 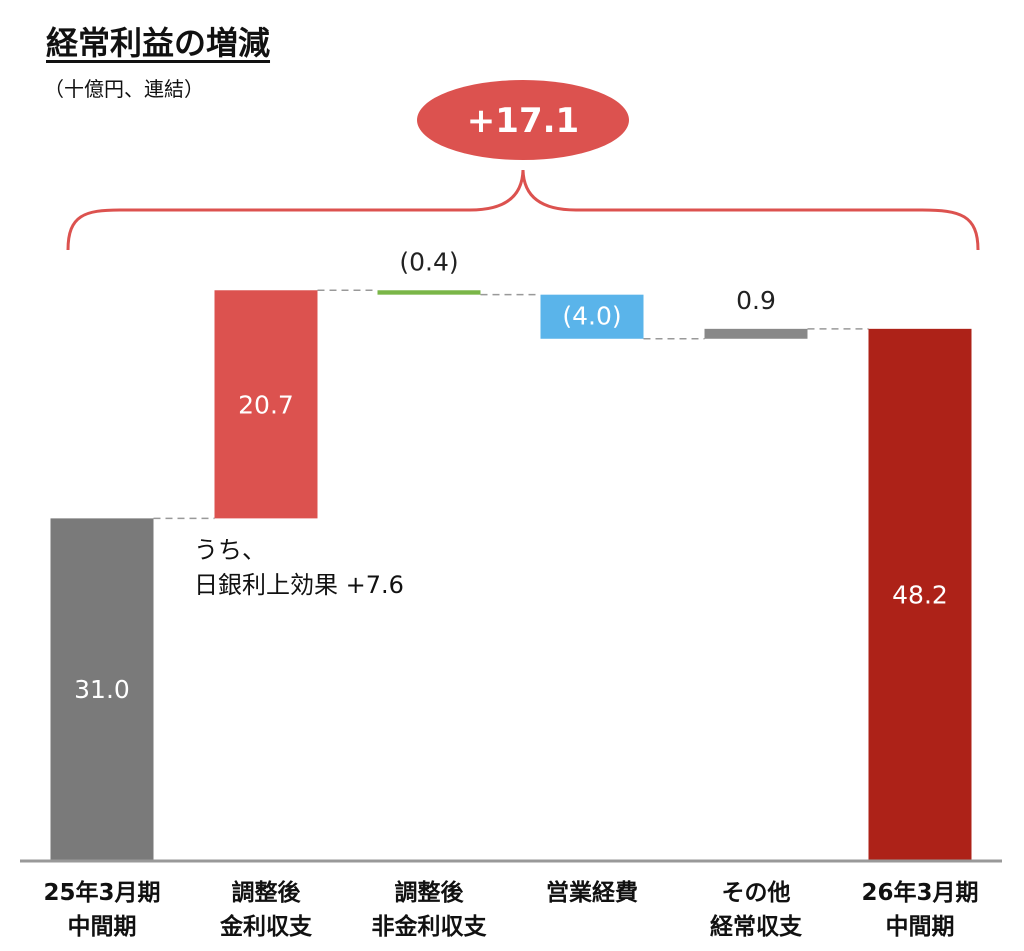 What do you see at coordinates (756, 926) in the screenshot?
I see `category-label: 経常収支` at bounding box center [756, 926].